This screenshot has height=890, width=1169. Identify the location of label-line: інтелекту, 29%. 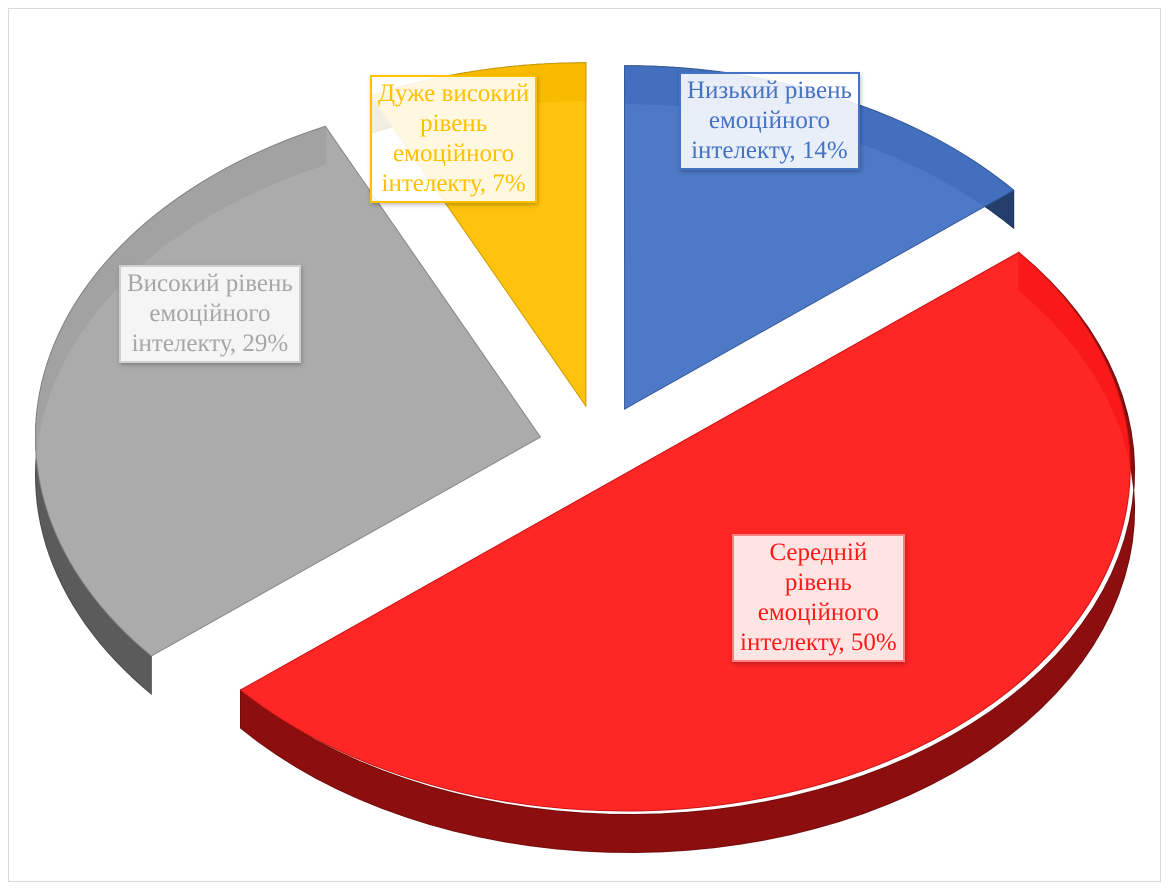
(210, 343).